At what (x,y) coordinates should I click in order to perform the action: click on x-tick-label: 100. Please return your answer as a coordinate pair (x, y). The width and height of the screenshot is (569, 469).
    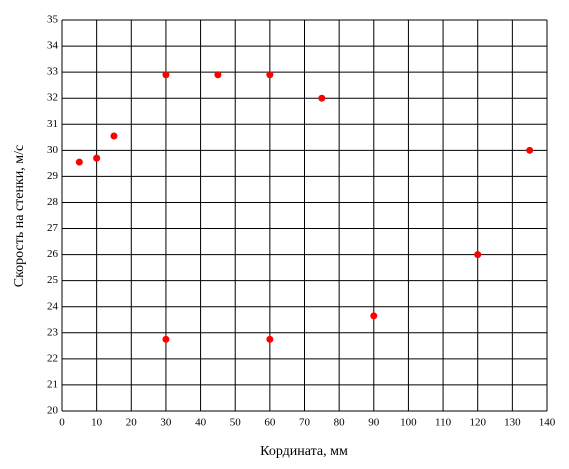
    Looking at the image, I should click on (408, 423).